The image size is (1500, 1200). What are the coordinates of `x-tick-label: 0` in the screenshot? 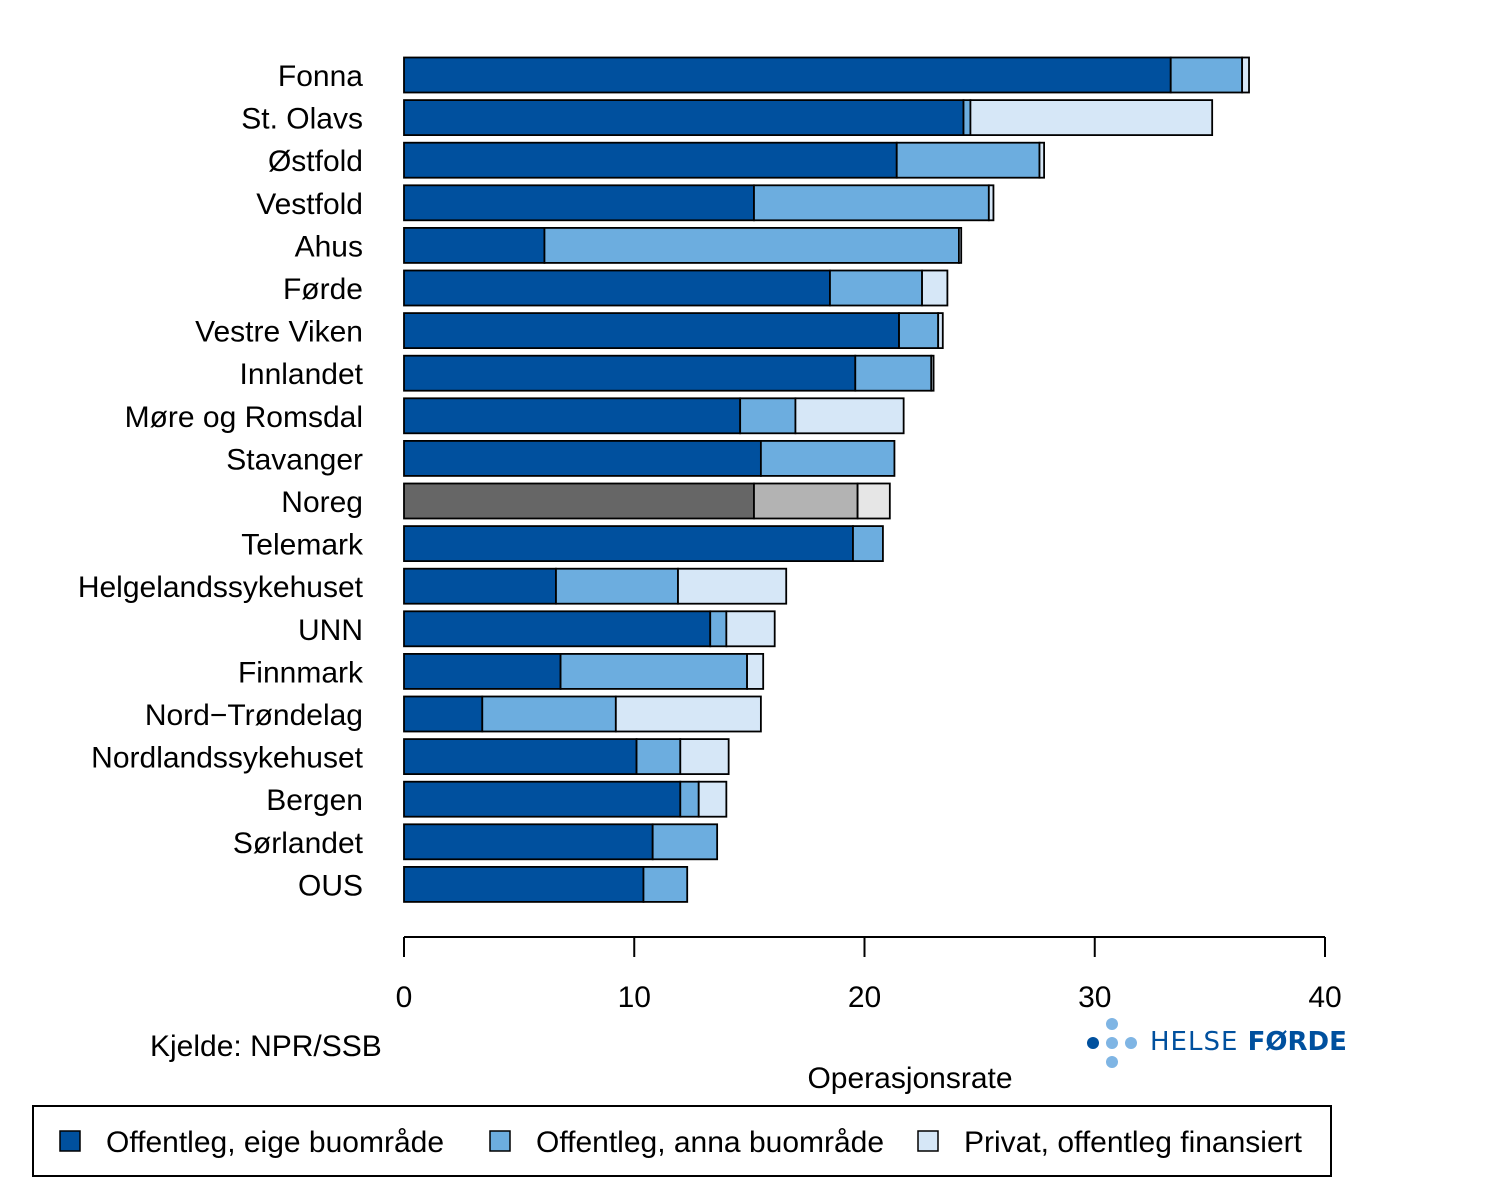 It's located at (404, 997).